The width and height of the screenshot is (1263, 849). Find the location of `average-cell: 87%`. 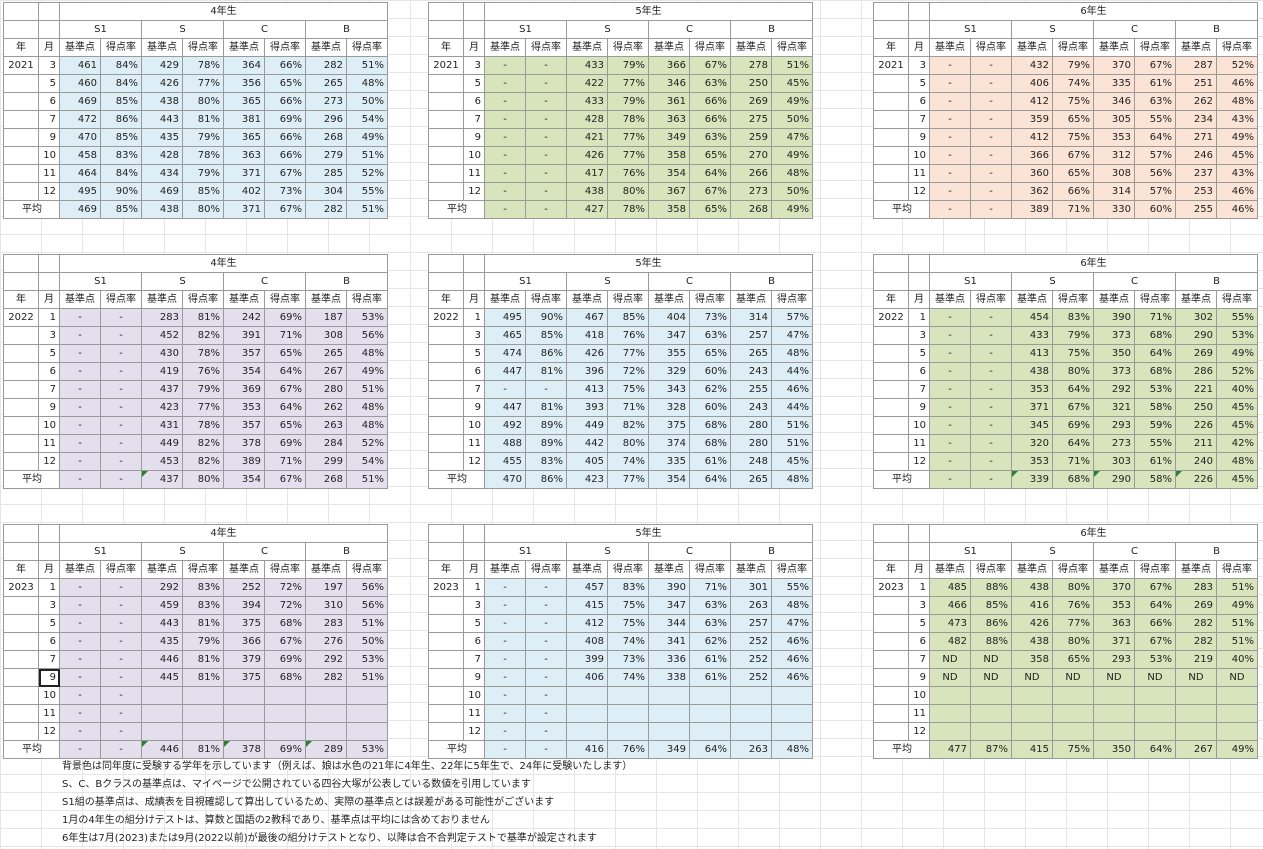

average-cell: 87% is located at coordinates (991, 749).